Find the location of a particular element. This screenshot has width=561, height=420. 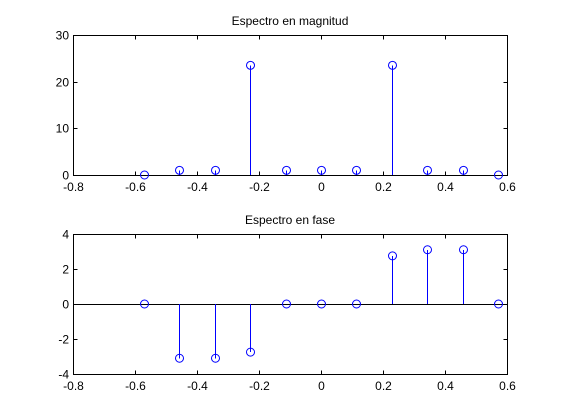

magnitude-x-tick-label: -0.8 is located at coordinates (73, 187).